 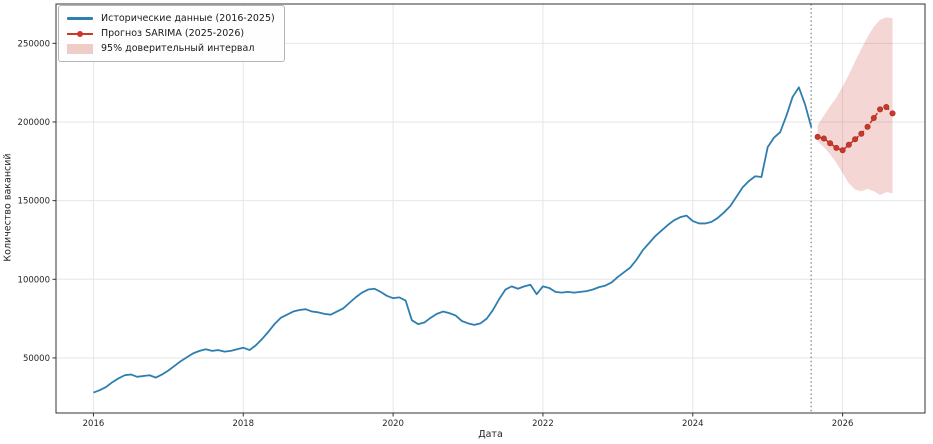 What do you see at coordinates (80, 33) in the screenshot?
I see `forecast-line-swatch` at bounding box center [80, 33].